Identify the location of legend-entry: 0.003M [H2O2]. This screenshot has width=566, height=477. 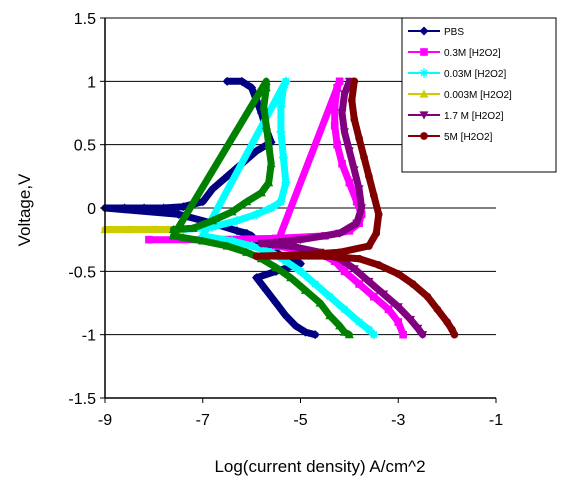
(460, 95).